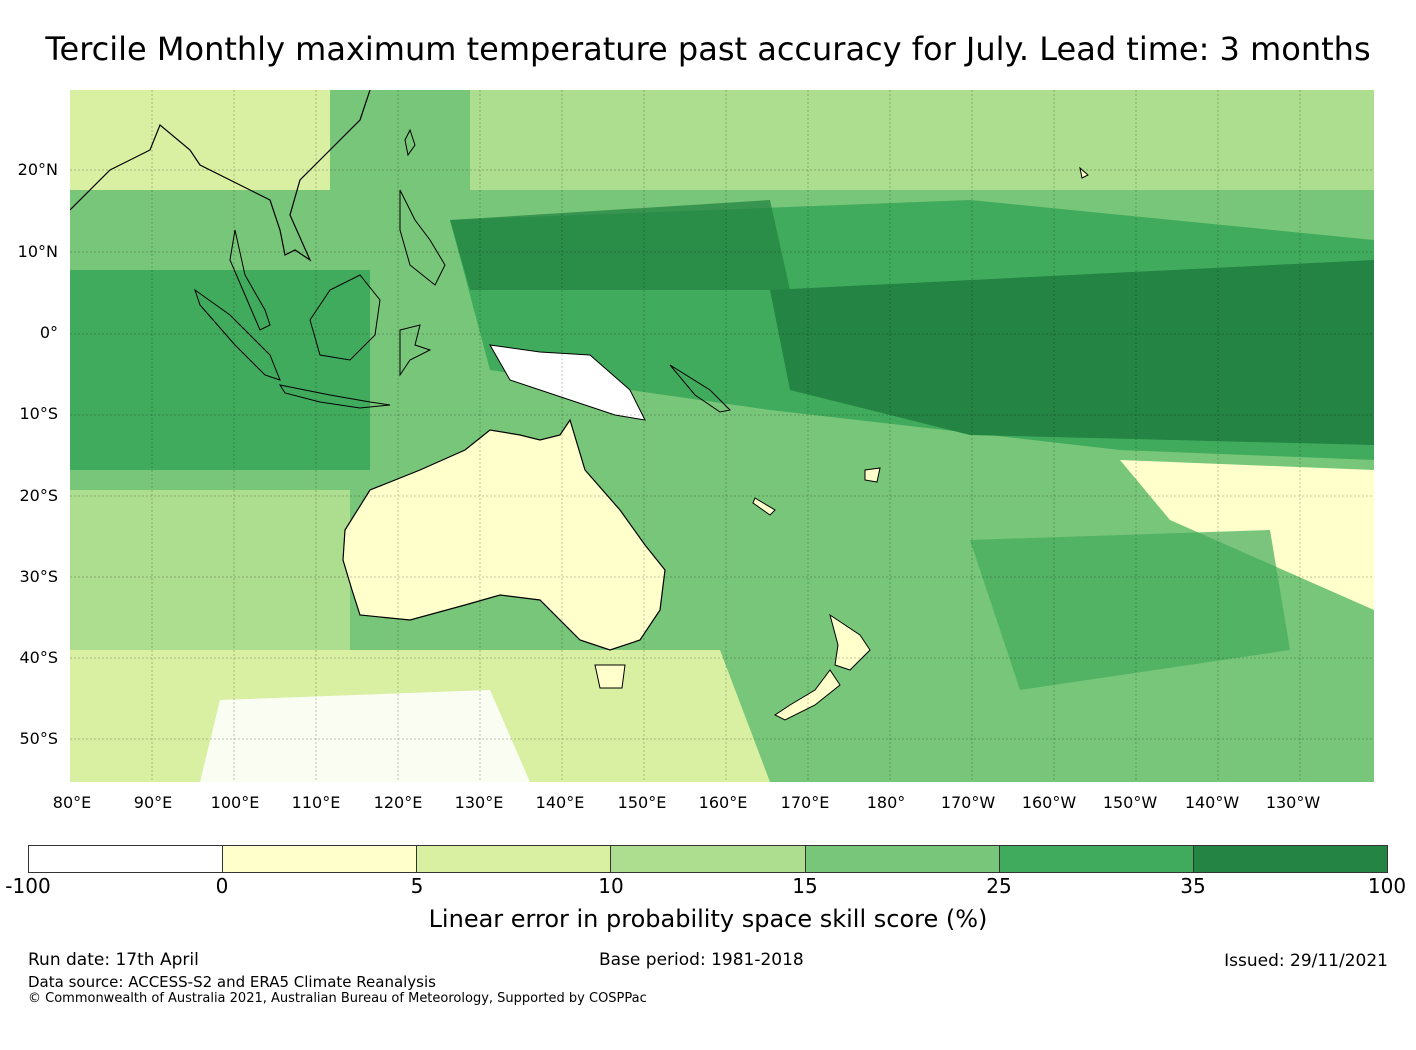  I want to click on malay-peninsula, so click(250, 280).